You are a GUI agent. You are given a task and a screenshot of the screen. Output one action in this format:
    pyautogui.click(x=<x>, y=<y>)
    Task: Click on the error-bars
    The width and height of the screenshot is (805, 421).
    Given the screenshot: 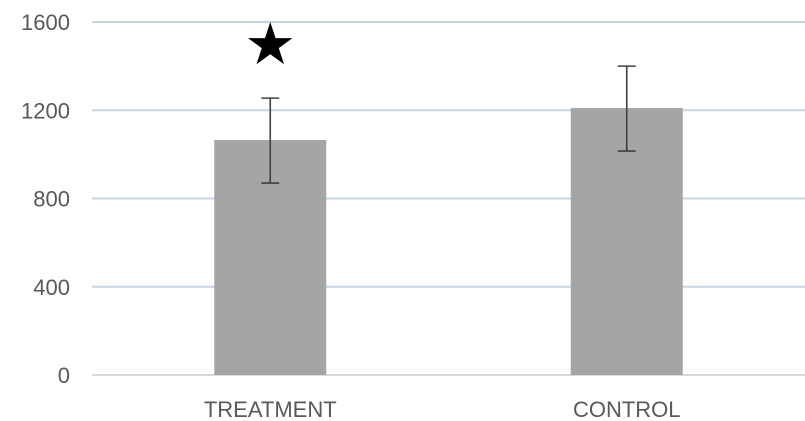 What is the action you would take?
    pyautogui.click(x=448, y=124)
    